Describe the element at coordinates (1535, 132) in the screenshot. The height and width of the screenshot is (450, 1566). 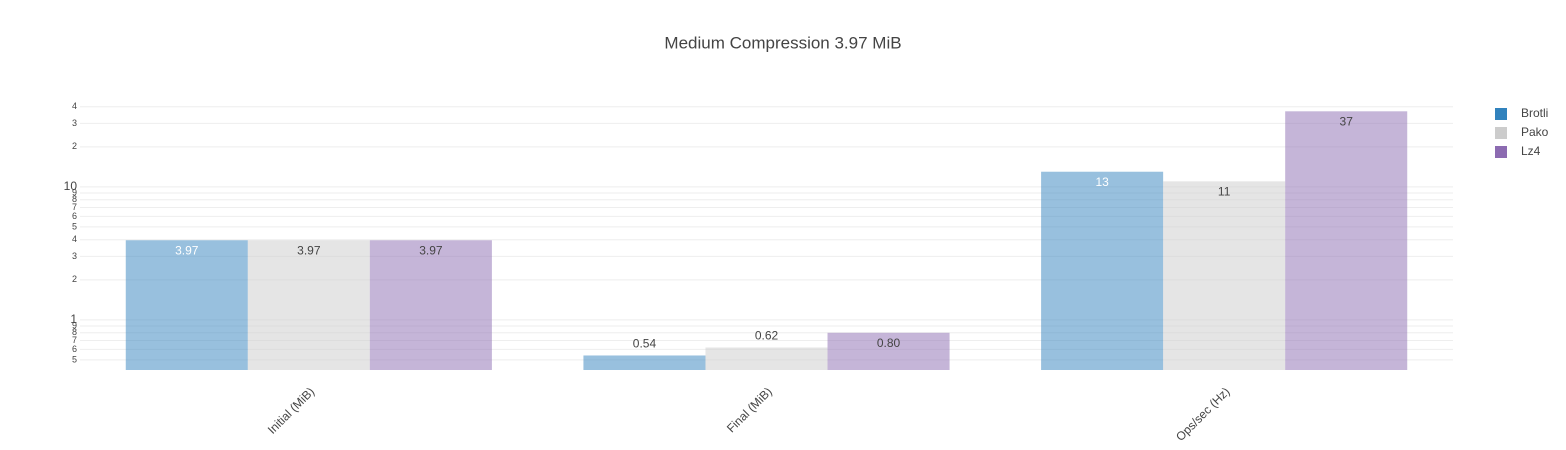
I see `legend-label: Pako` at that location.